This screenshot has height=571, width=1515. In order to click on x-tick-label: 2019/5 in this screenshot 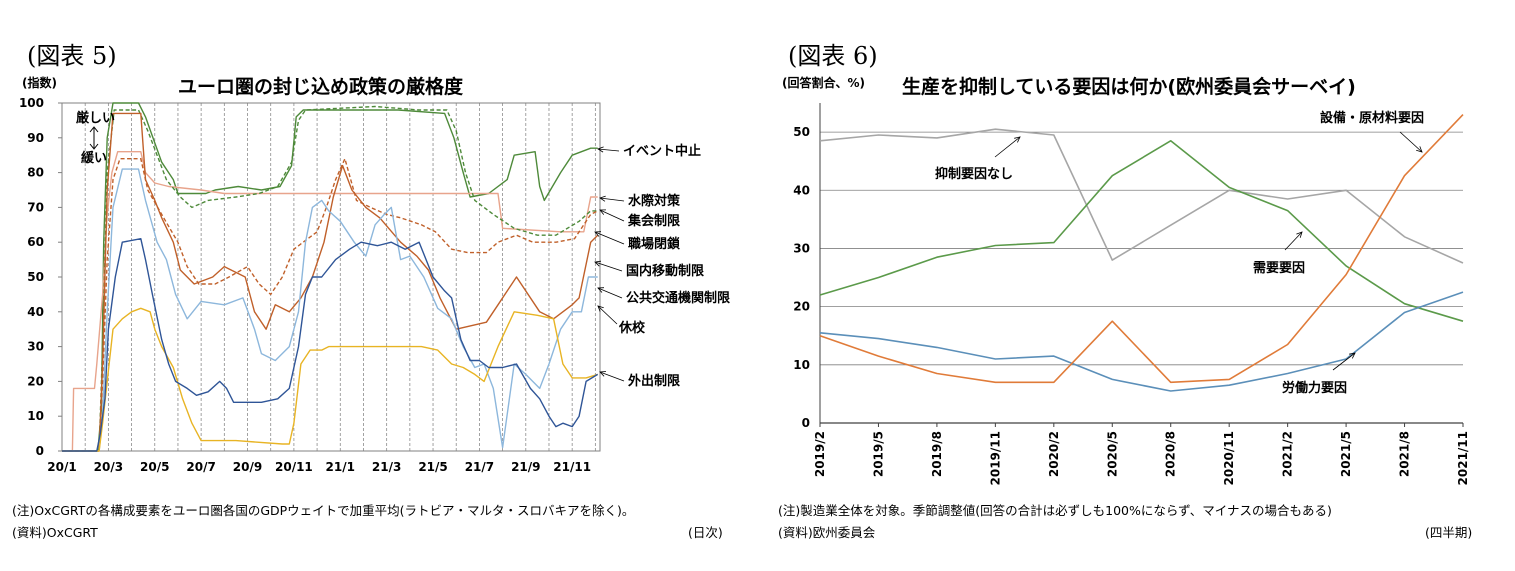, I will do `click(878, 454)`.